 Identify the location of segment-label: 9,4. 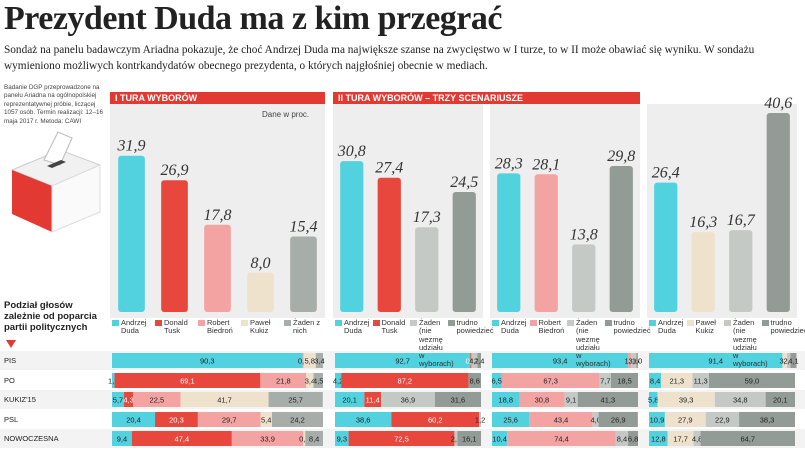
(122, 439).